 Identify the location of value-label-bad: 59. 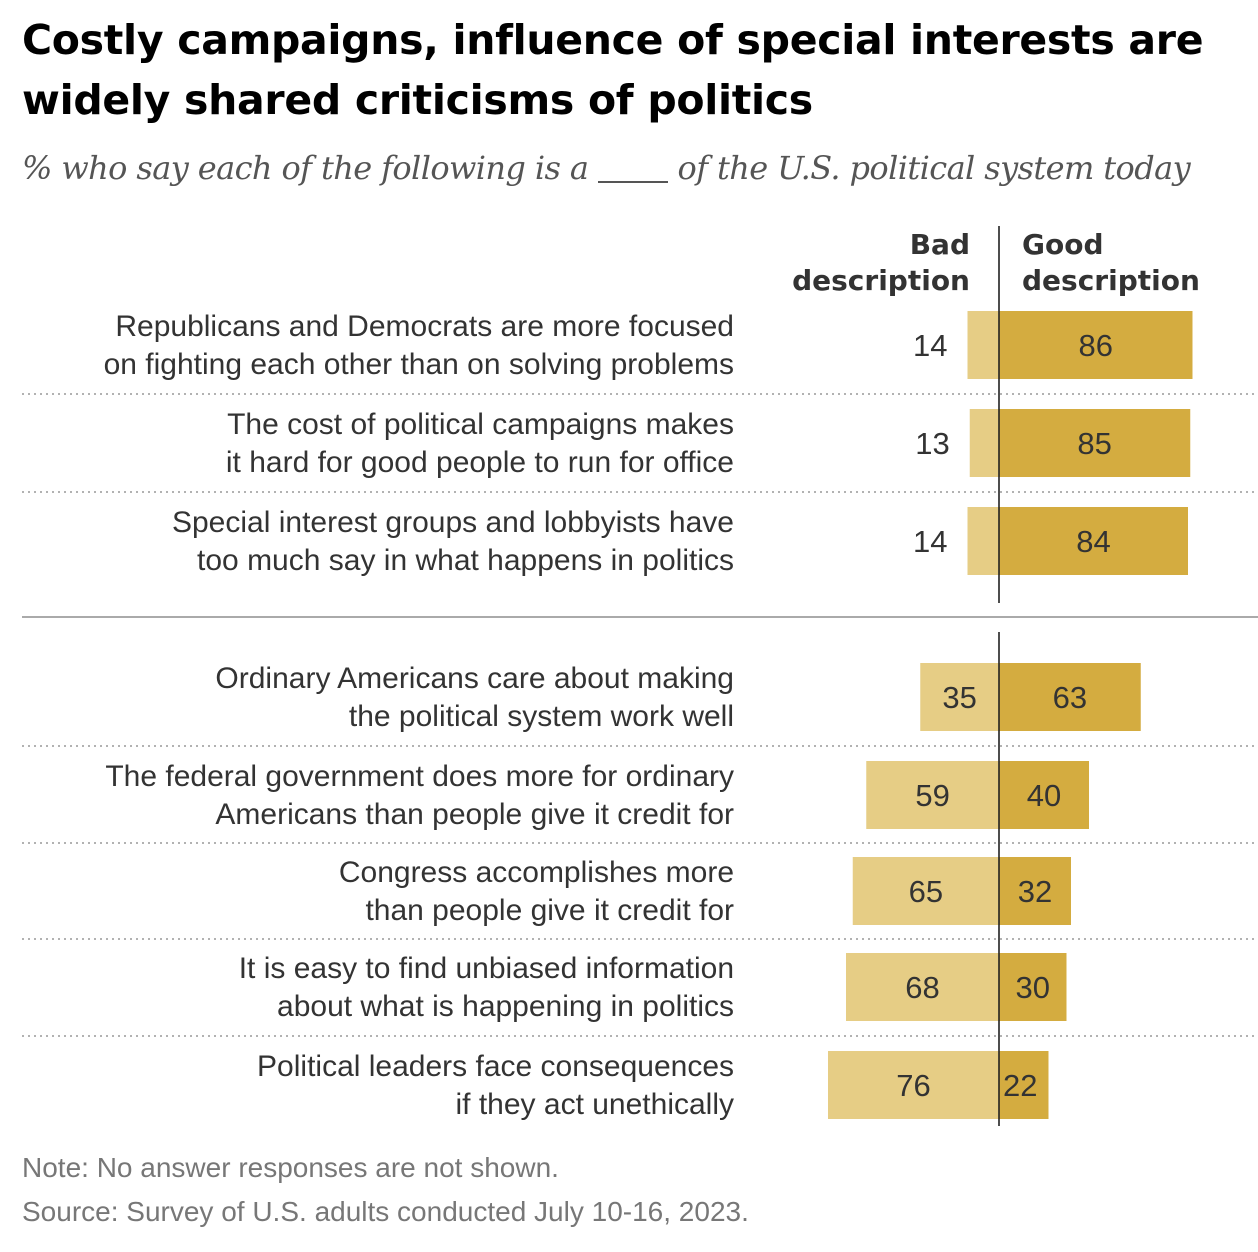
(932, 795).